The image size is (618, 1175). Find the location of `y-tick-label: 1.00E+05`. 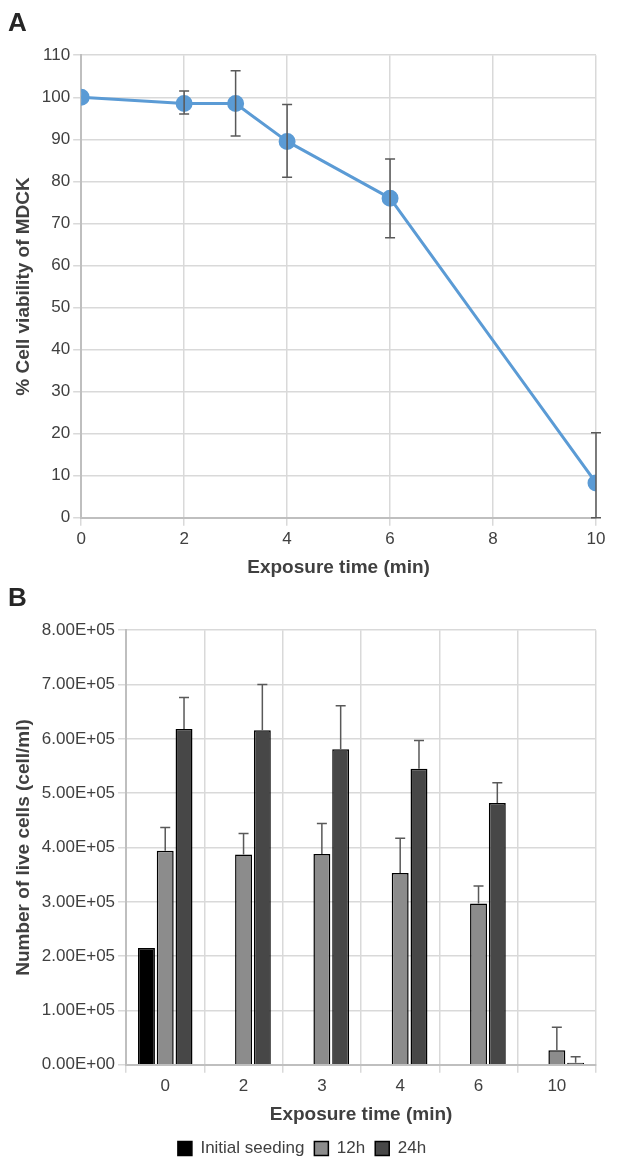

y-tick-label: 1.00E+05 is located at coordinates (78, 1010).